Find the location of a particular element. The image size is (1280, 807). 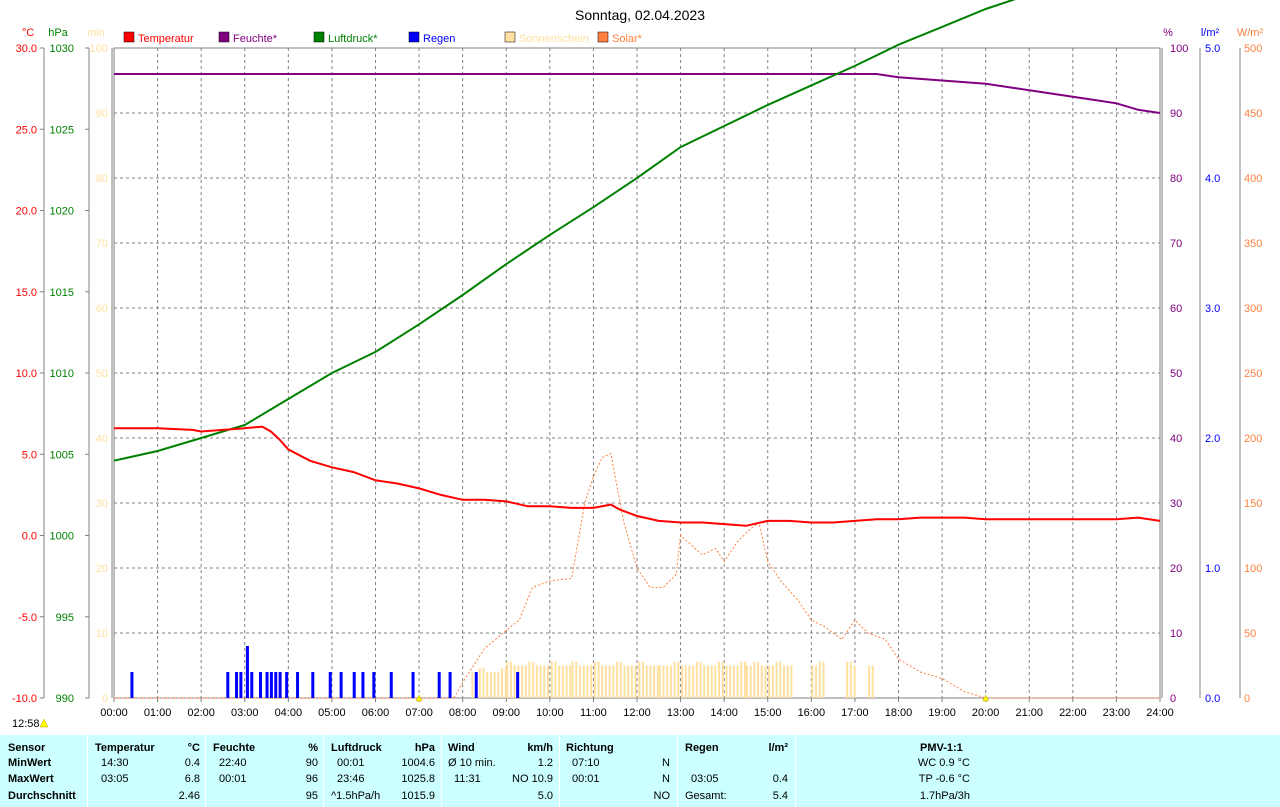

legend-label: Temperatur is located at coordinates (166, 39).